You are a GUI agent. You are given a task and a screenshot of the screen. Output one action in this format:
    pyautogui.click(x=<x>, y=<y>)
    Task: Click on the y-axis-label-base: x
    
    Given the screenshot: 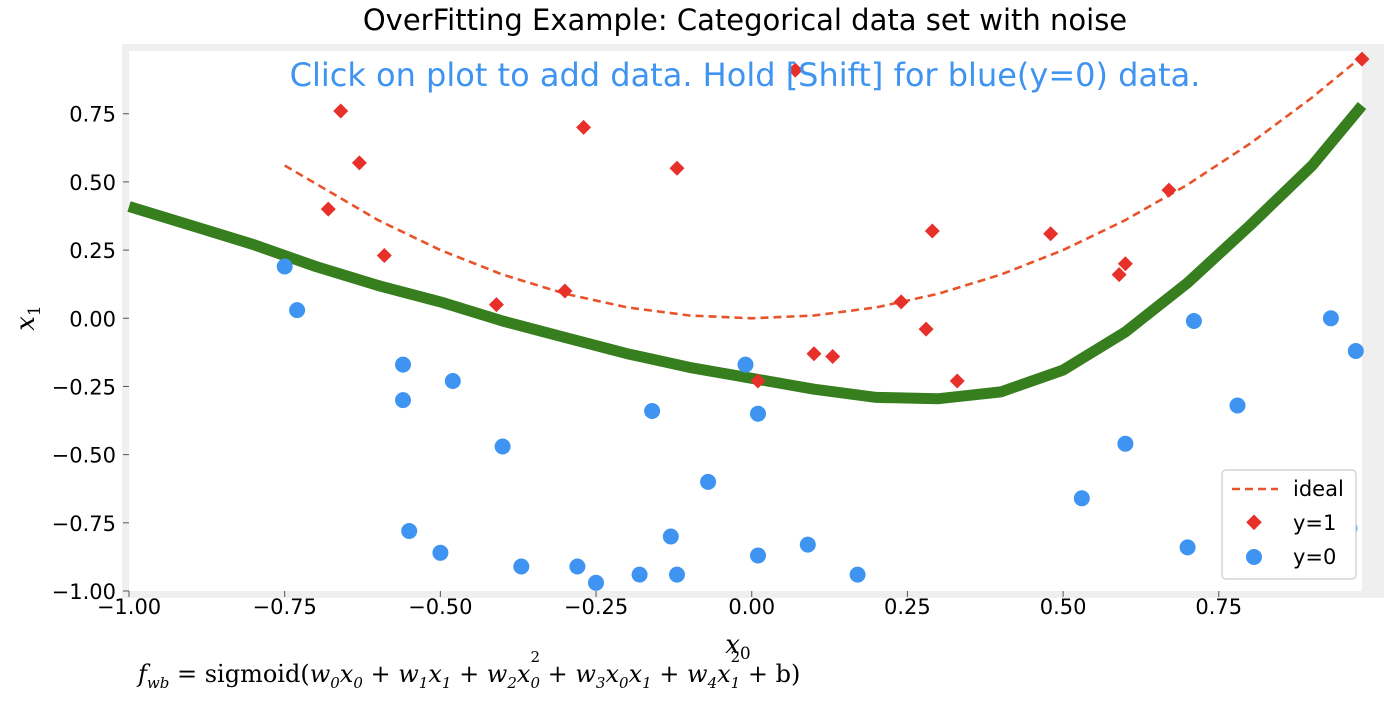 What is the action you would take?
    pyautogui.click(x=26, y=323)
    